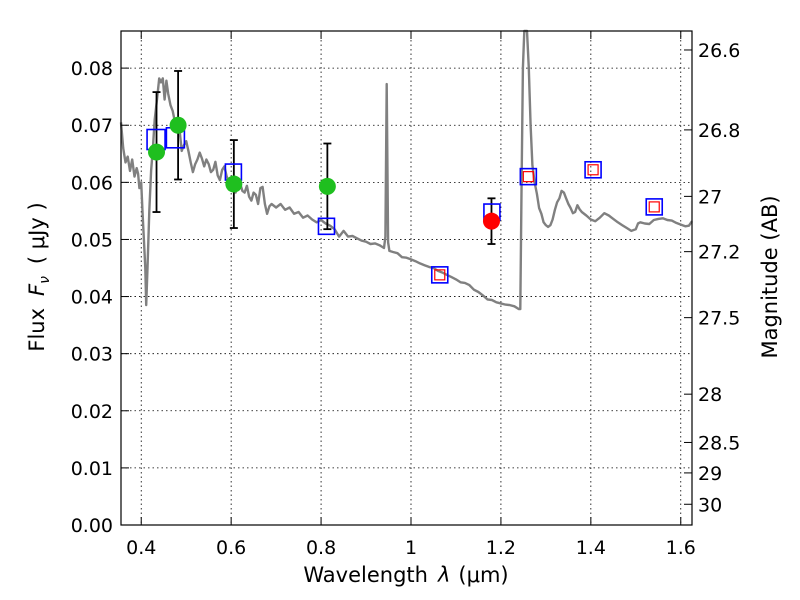  I want to click on y-axis-title-unit: ( μJy ), so click(37, 233).